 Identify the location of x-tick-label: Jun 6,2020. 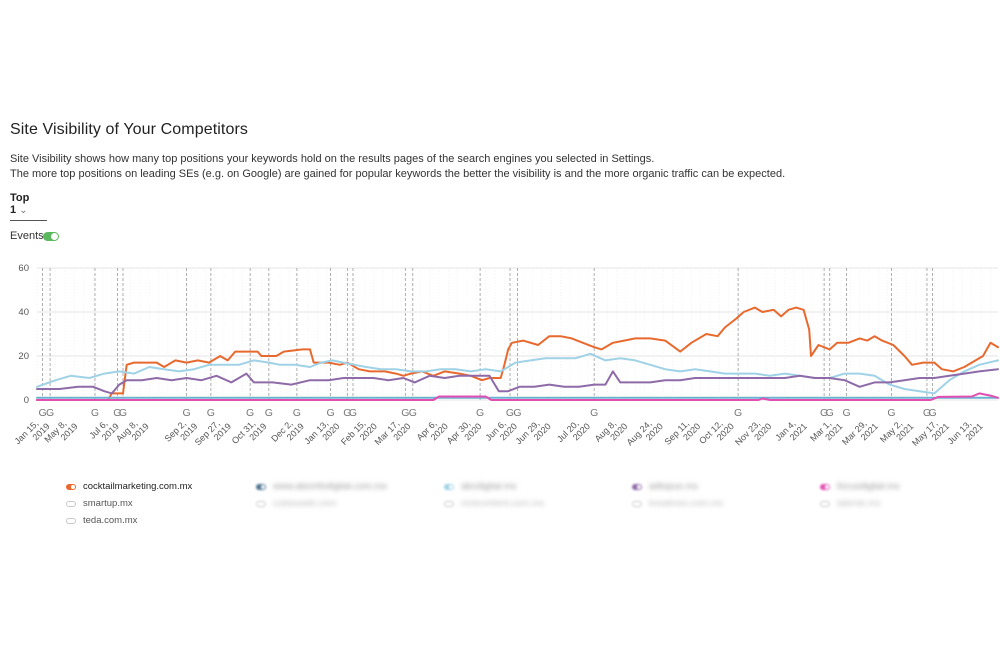
(501, 430).